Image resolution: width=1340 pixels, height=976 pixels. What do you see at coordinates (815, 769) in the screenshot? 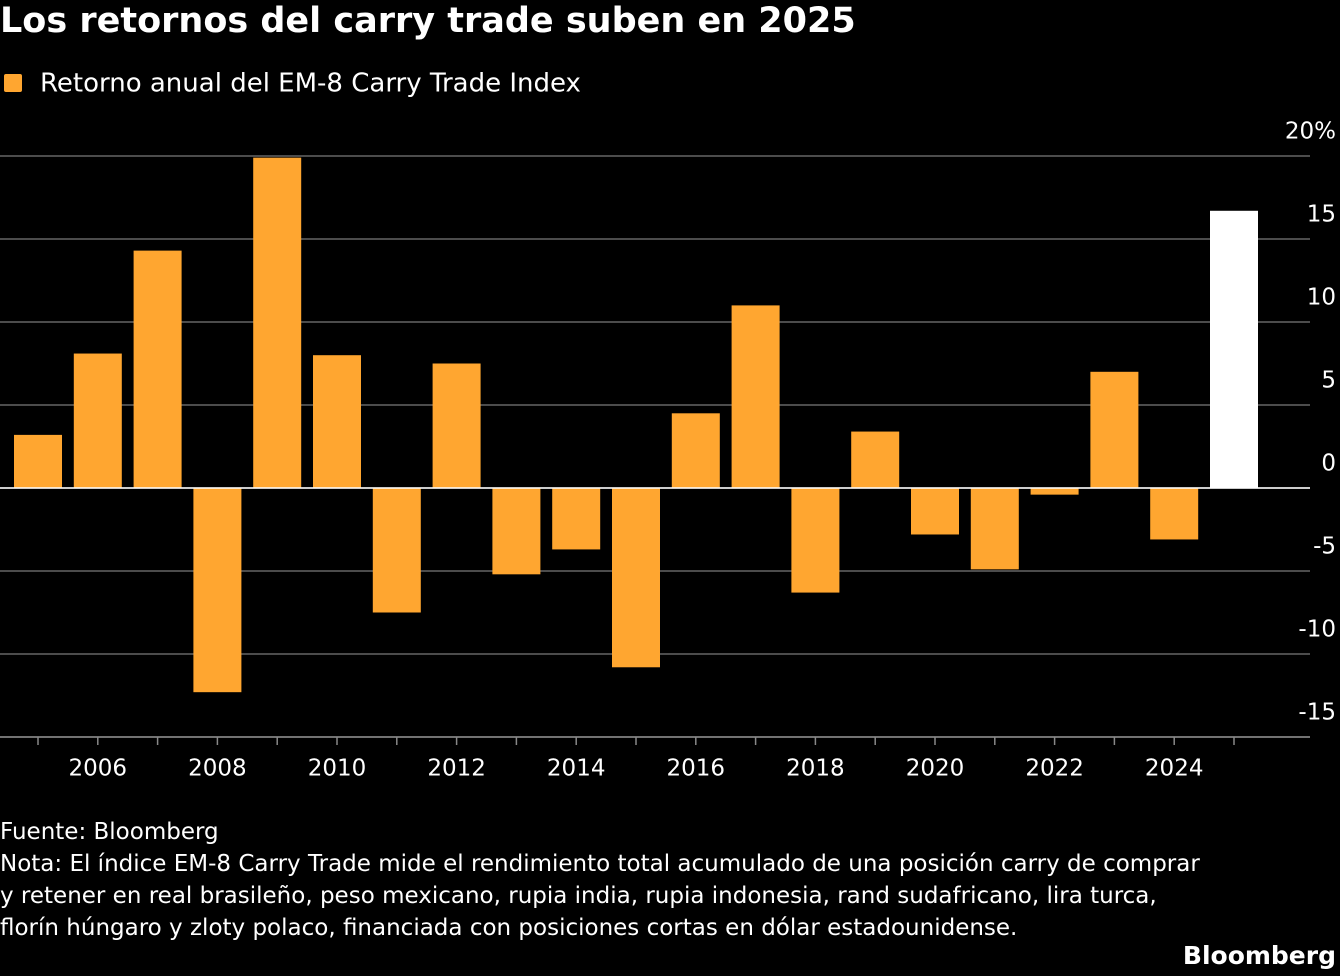
I see `x-tick-label: 2018` at bounding box center [815, 769].